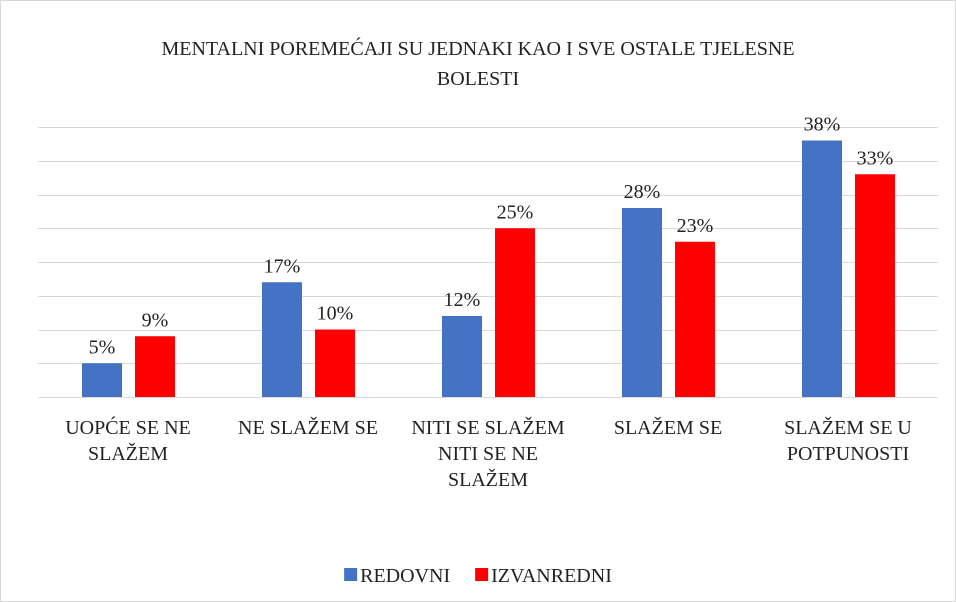 The width and height of the screenshot is (956, 602). What do you see at coordinates (335, 314) in the screenshot?
I see `data-label: 10%` at bounding box center [335, 314].